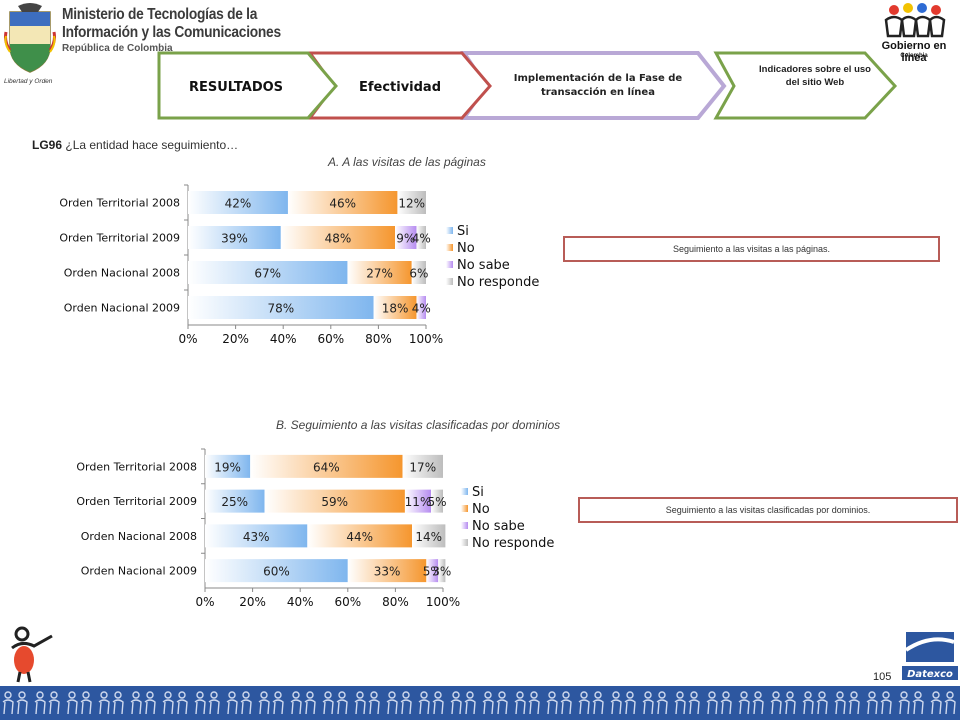 The image size is (960, 725). Describe the element at coordinates (280, 309) in the screenshot. I see `data-label-si-orden-nacional-2009: 78%` at that location.